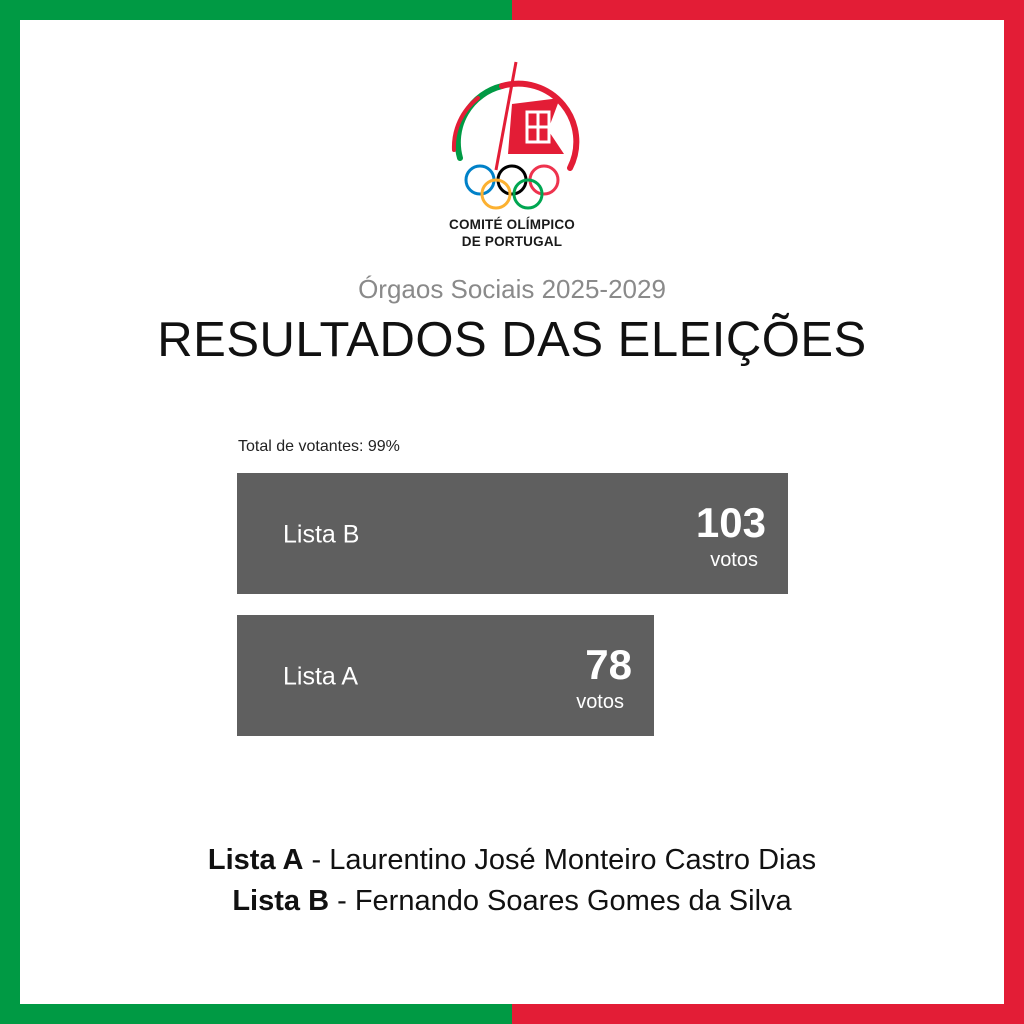 Image resolution: width=1024 pixels, height=1024 pixels. What do you see at coordinates (256, 10) in the screenshot?
I see `frame-top-left` at bounding box center [256, 10].